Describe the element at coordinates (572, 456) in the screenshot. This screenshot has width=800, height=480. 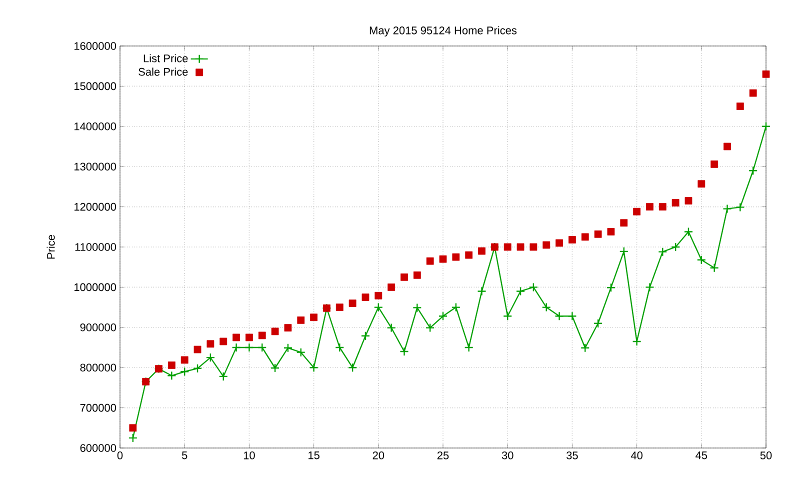
I see `x-tick-label: 35` at that location.